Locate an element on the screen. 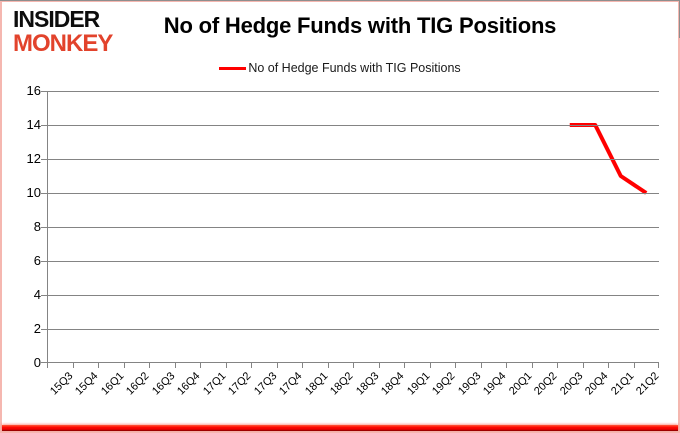 Image resolution: width=680 pixels, height=433 pixels. logo-text-insider: INSIDER is located at coordinates (56, 19).